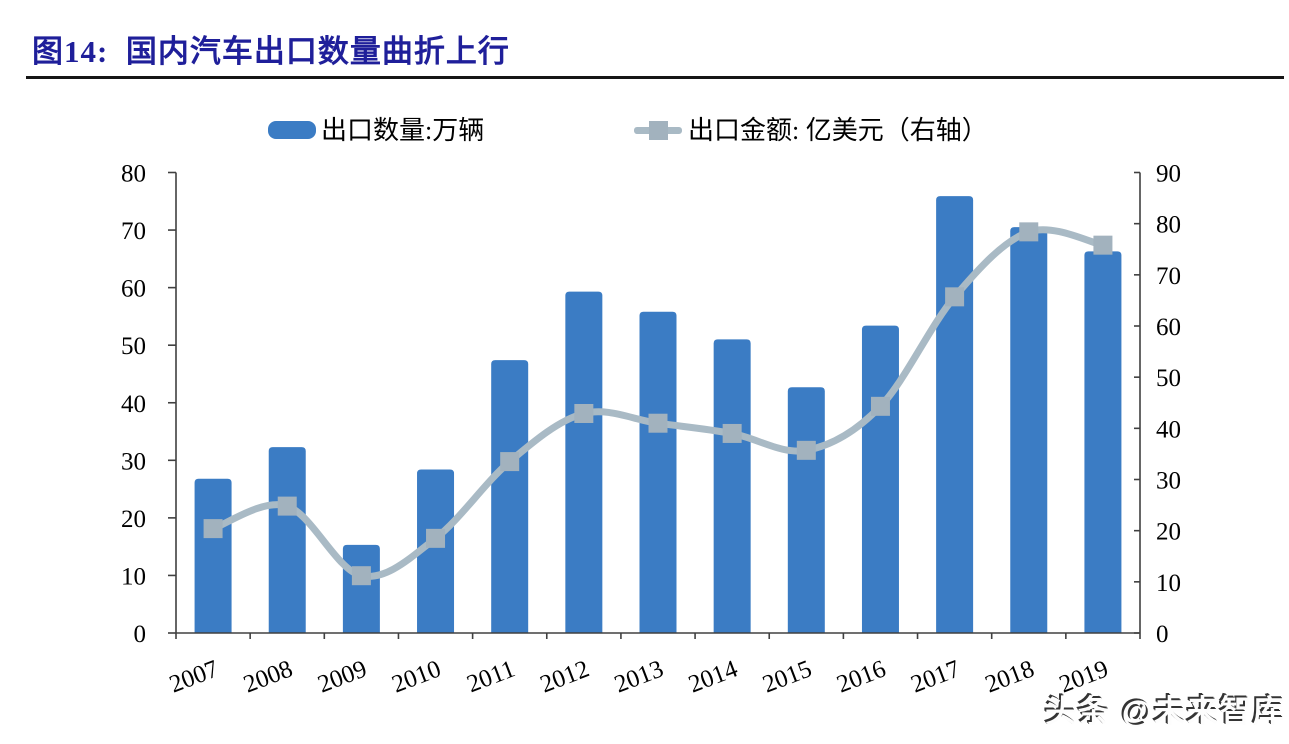  Describe the element at coordinates (133, 346) in the screenshot. I see `left-tick-label: 50` at that location.